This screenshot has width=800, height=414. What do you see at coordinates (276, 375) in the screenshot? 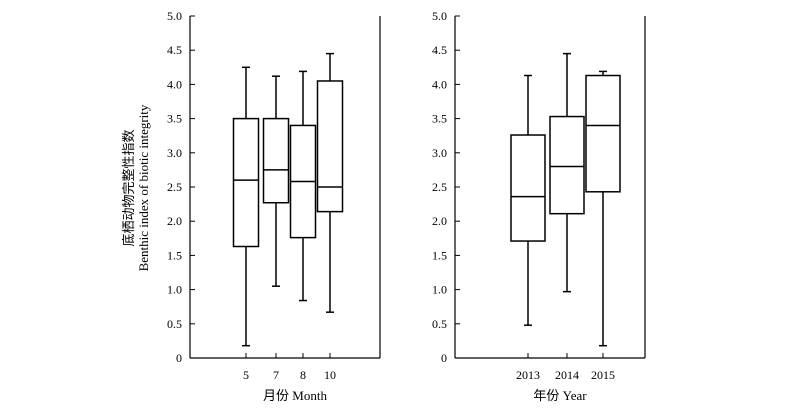
I see `x-tick-label: 7` at bounding box center [276, 375].